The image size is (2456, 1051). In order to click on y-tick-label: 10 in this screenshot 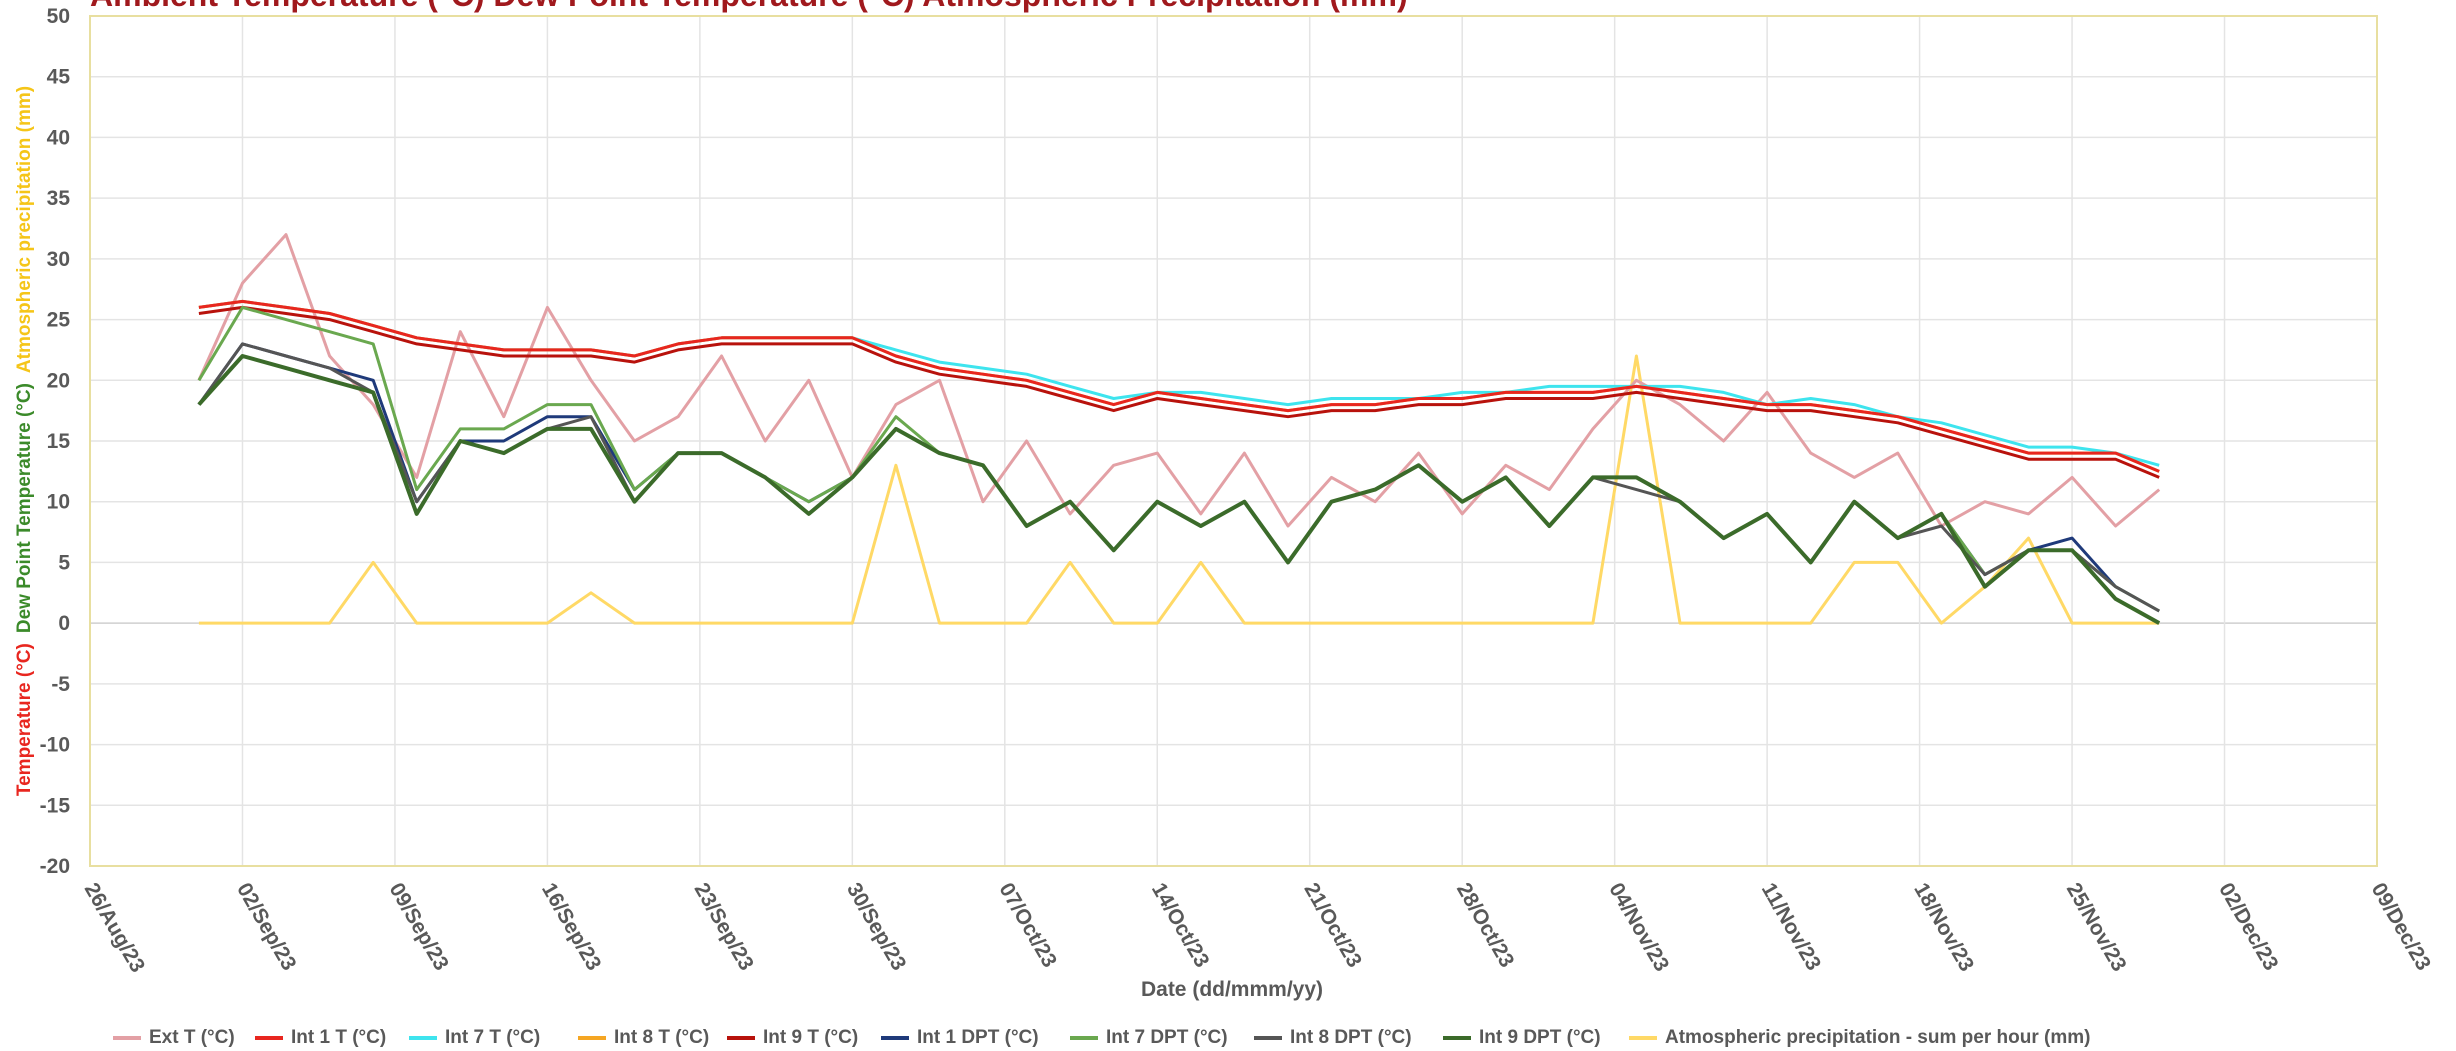, I will do `click(58, 502)`.